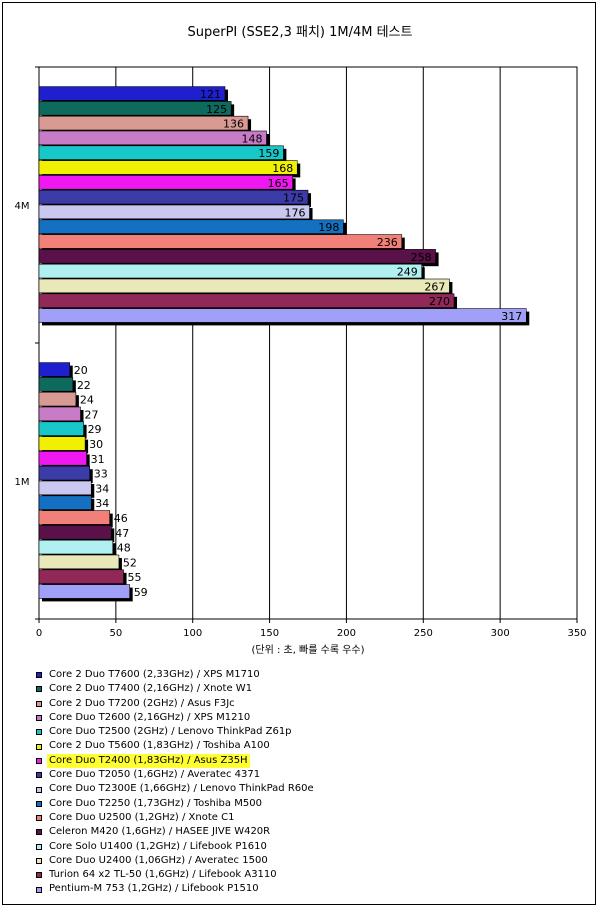  Describe the element at coordinates (22, 482) in the screenshot. I see `category-label: 1M` at that location.